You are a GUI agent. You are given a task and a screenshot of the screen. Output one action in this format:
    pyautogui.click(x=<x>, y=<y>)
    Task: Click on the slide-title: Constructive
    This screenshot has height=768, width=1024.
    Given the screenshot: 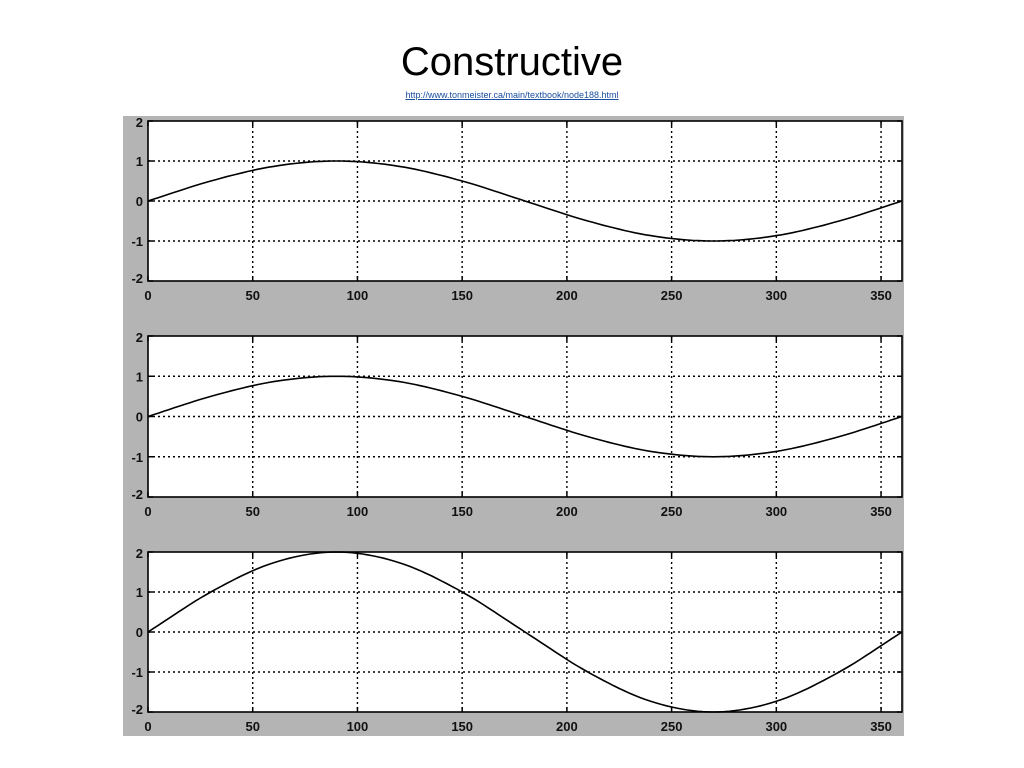 What is the action you would take?
    pyautogui.click(x=512, y=62)
    